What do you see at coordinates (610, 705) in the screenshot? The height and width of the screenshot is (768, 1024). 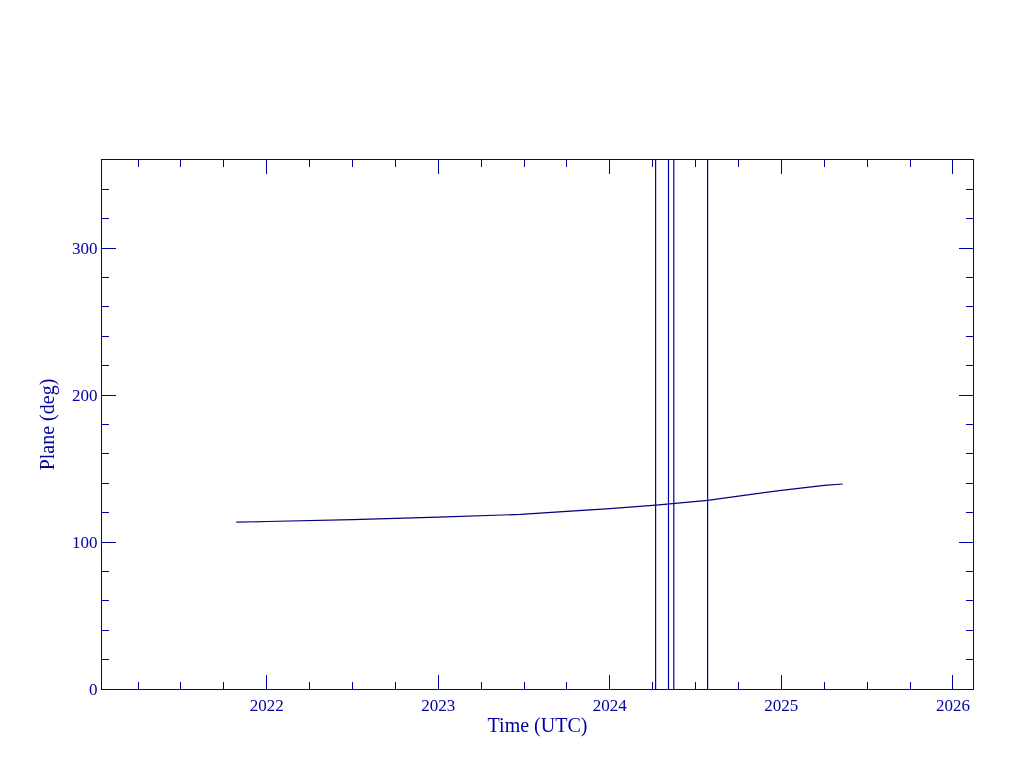 I see `x-tick-label: 2024` at bounding box center [610, 705].